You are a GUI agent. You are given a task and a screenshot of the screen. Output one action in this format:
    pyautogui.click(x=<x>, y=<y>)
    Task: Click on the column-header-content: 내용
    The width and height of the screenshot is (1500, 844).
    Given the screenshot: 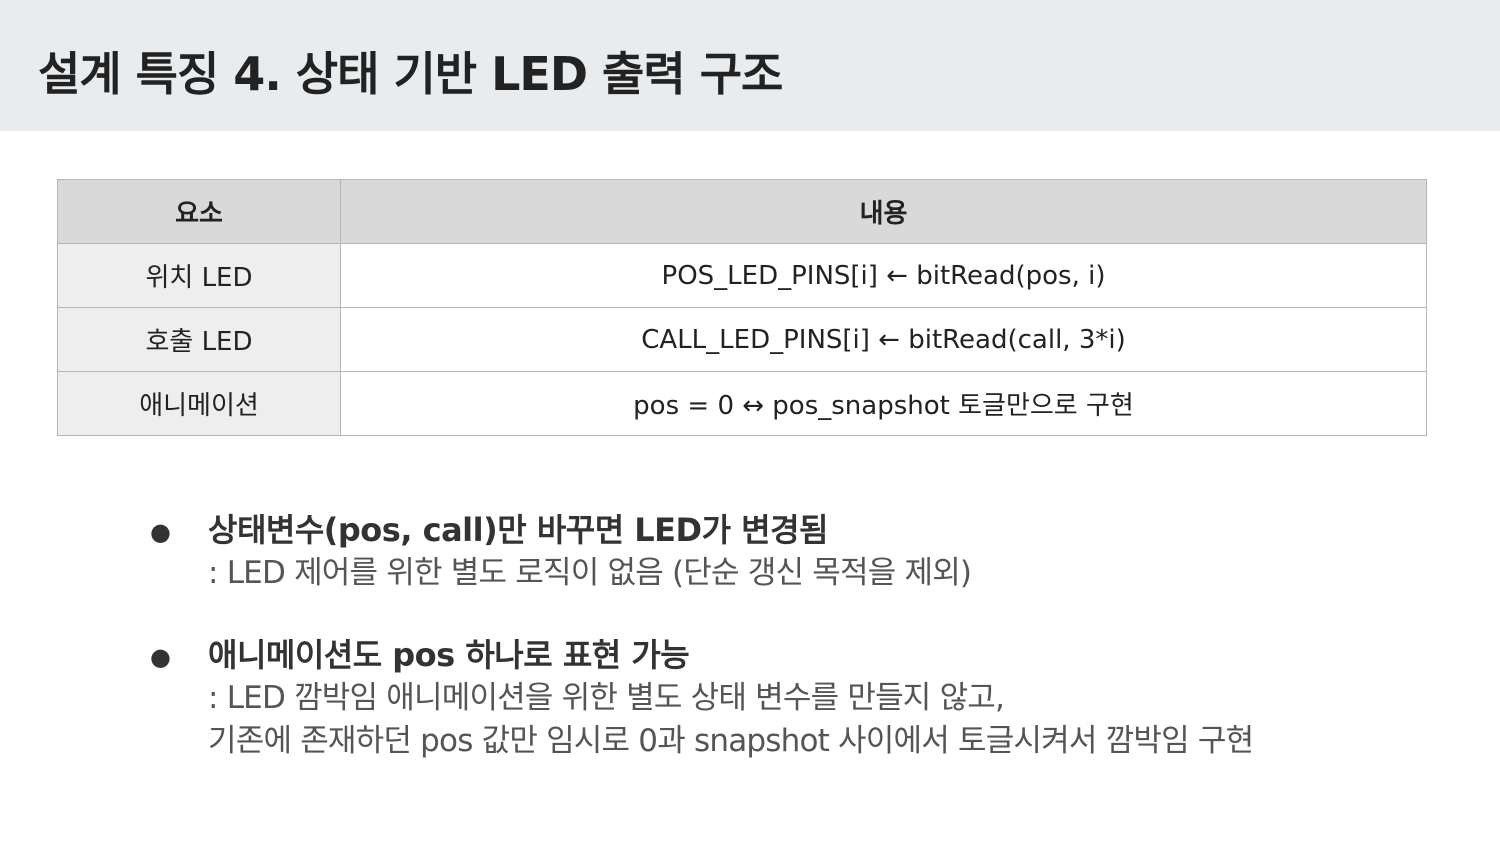 What is the action you would take?
    pyautogui.click(x=883, y=211)
    